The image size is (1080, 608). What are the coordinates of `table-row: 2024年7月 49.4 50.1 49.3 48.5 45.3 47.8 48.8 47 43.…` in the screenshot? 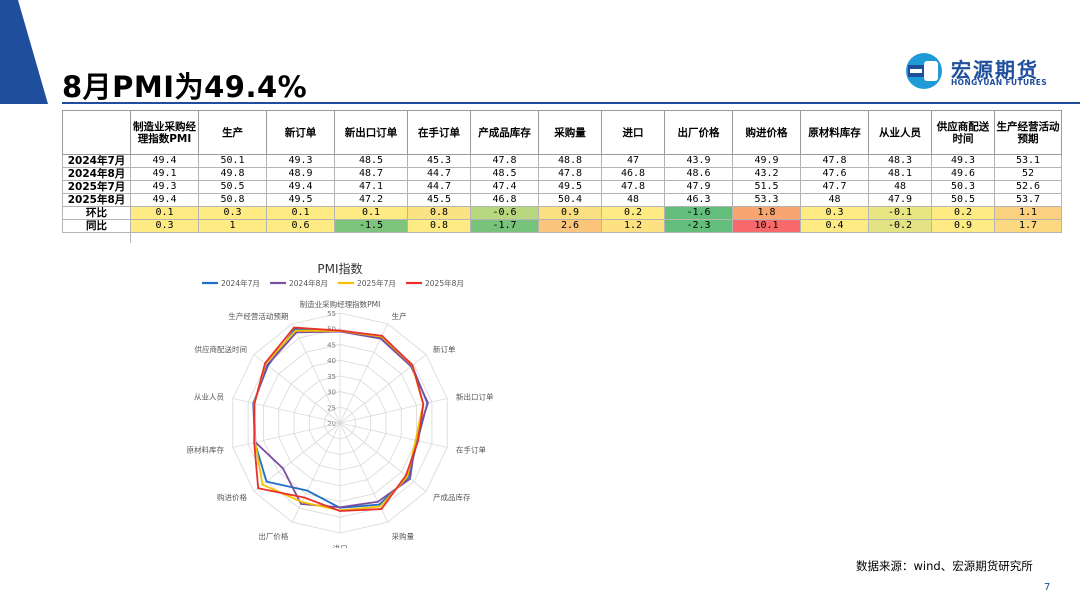 It's located at (562, 161).